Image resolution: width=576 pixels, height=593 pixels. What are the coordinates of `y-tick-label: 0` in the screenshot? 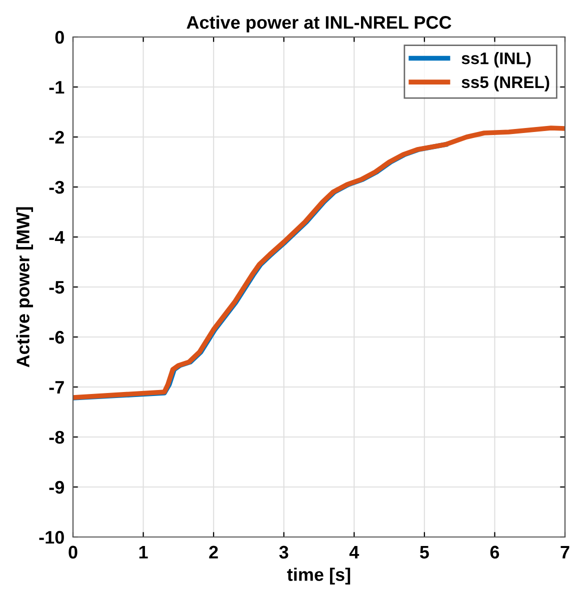 It's located at (59, 37).